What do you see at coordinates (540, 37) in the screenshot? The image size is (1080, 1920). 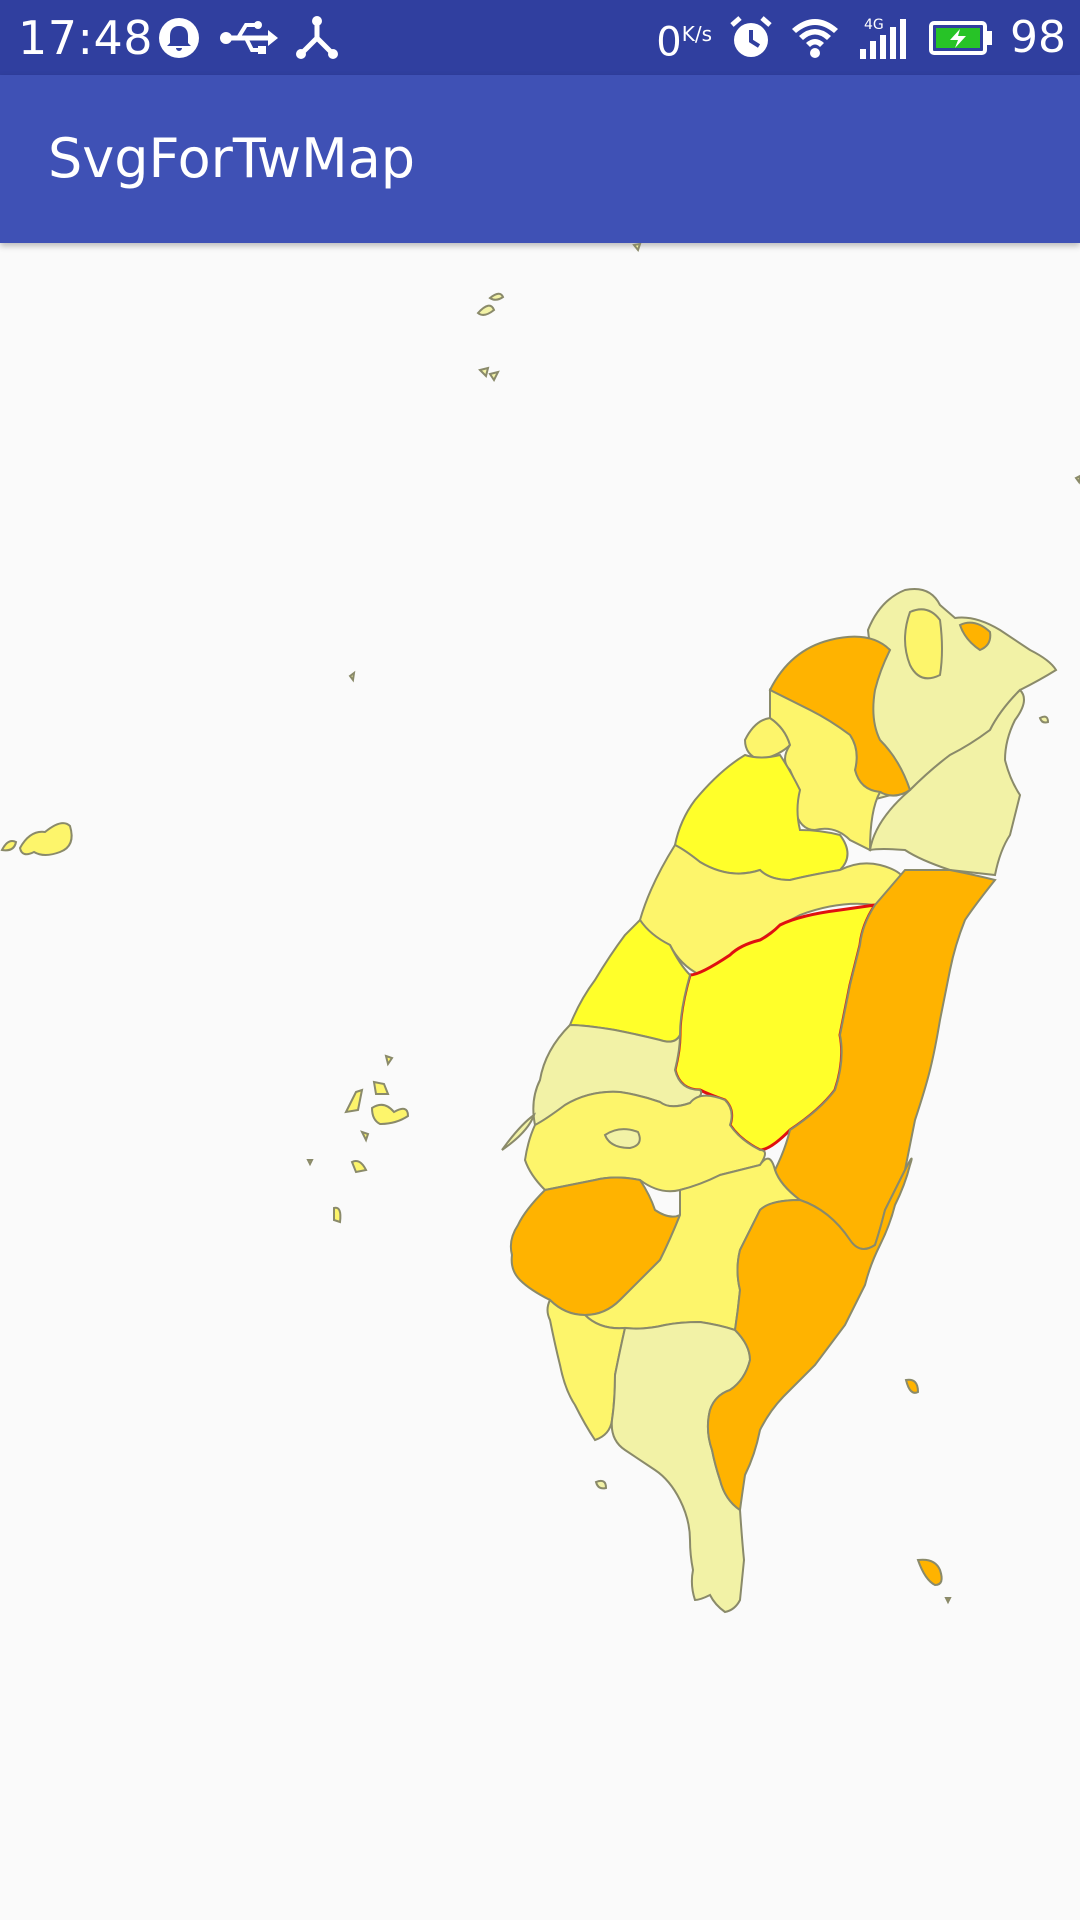 I see `status-bar: 17:48 0K/s` at bounding box center [540, 37].